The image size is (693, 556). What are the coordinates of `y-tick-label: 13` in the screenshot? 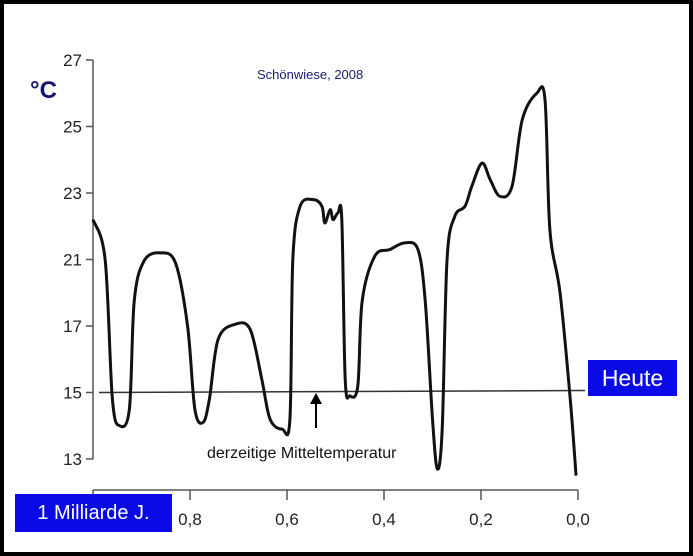 It's located at (72, 459).